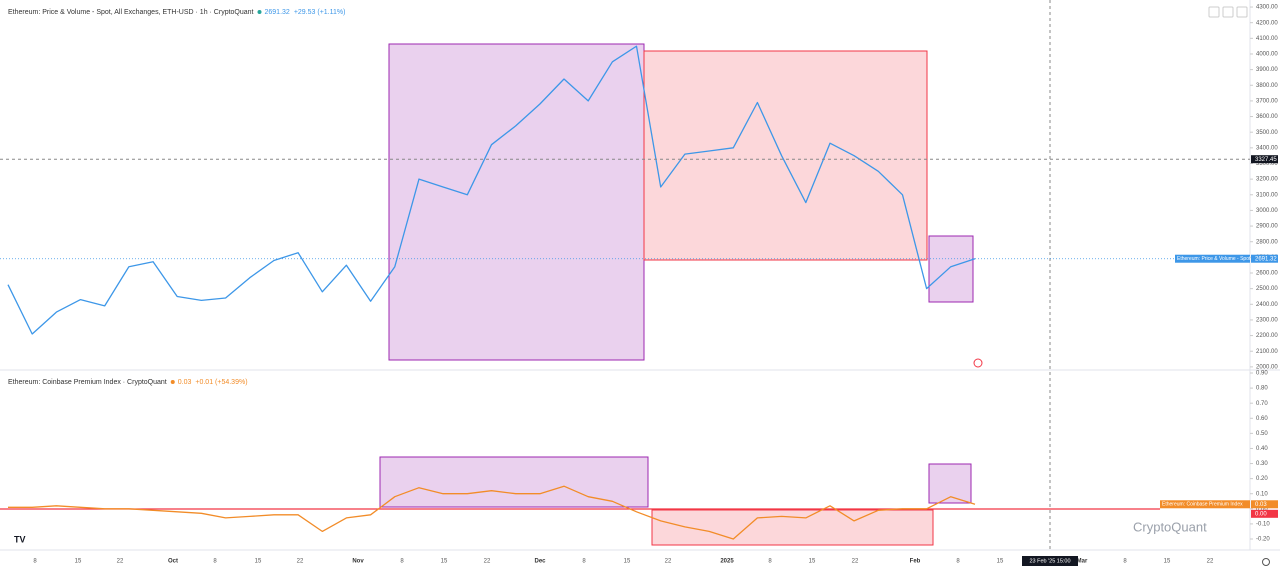  Describe the element at coordinates (1267, 321) in the screenshot. I see `y-tick-label: 2300.00` at that location.